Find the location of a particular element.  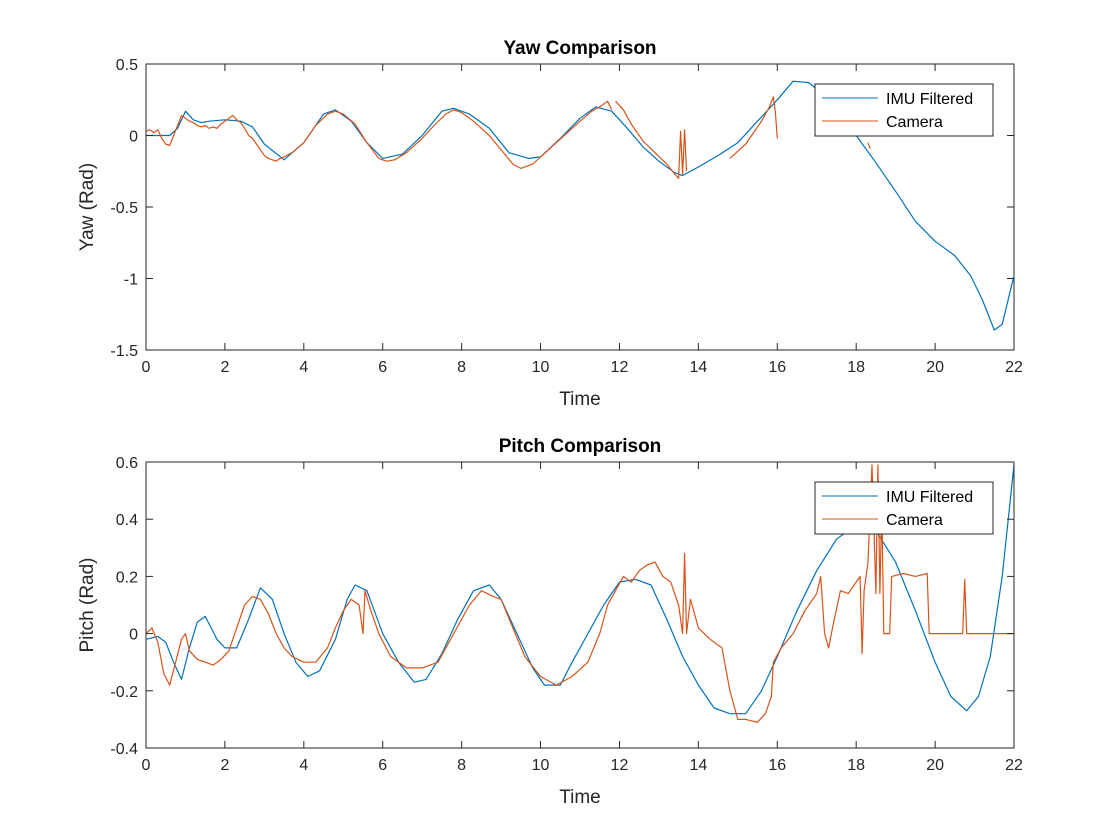

yaw-x-tick-label: 22 is located at coordinates (1014, 367).